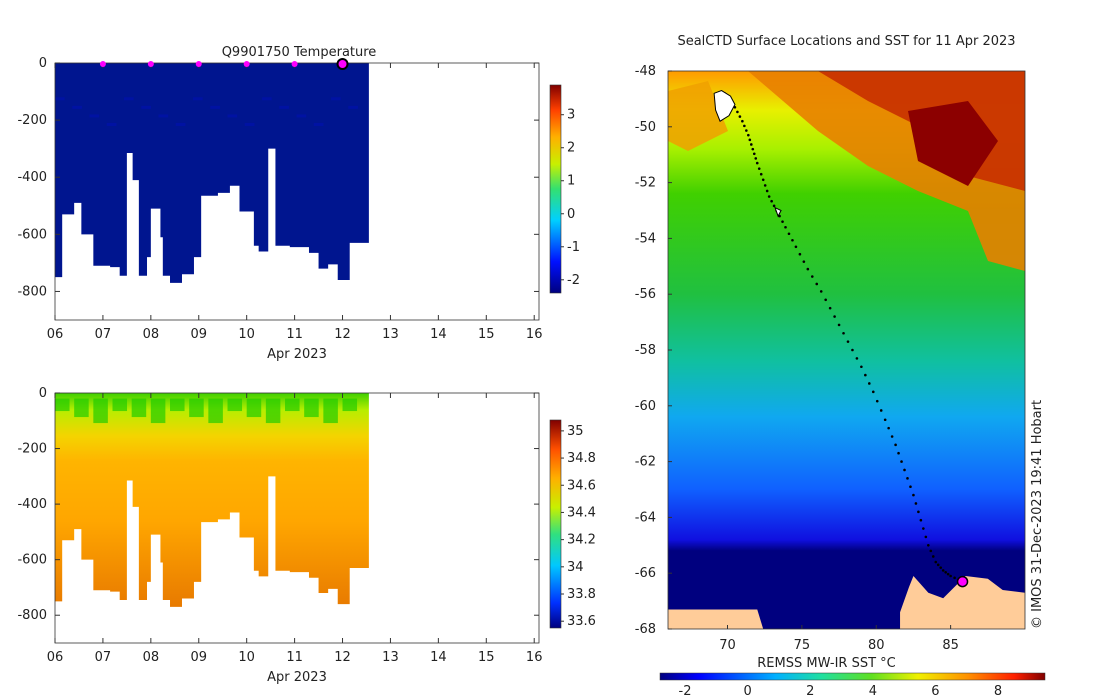 The width and height of the screenshot is (1100, 700). I want to click on x-tick-label: 85, so click(950, 645).